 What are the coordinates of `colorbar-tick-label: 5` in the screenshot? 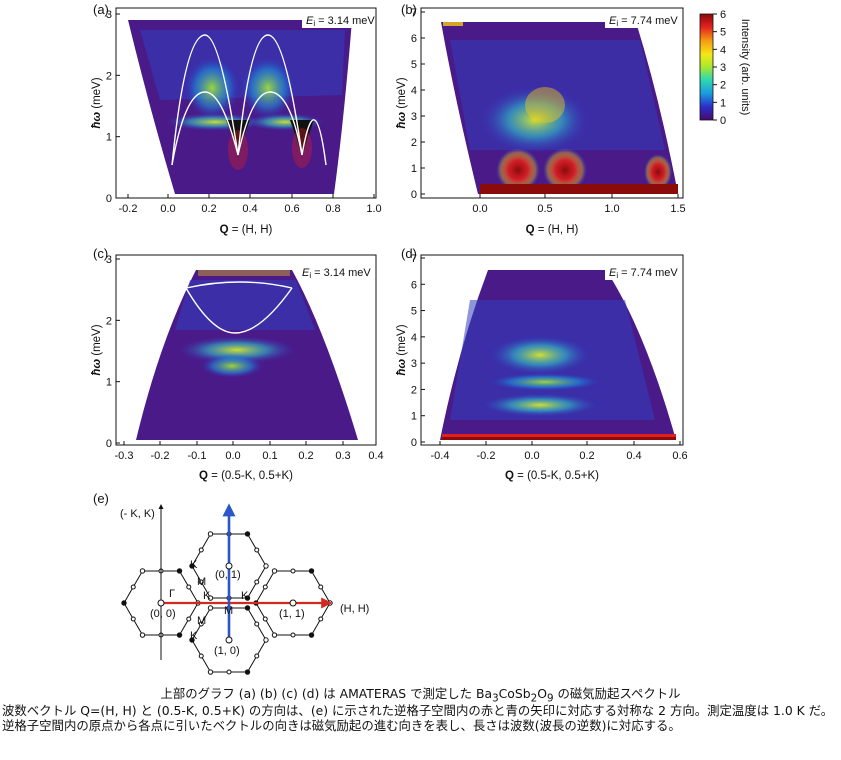 It's located at (723, 33).